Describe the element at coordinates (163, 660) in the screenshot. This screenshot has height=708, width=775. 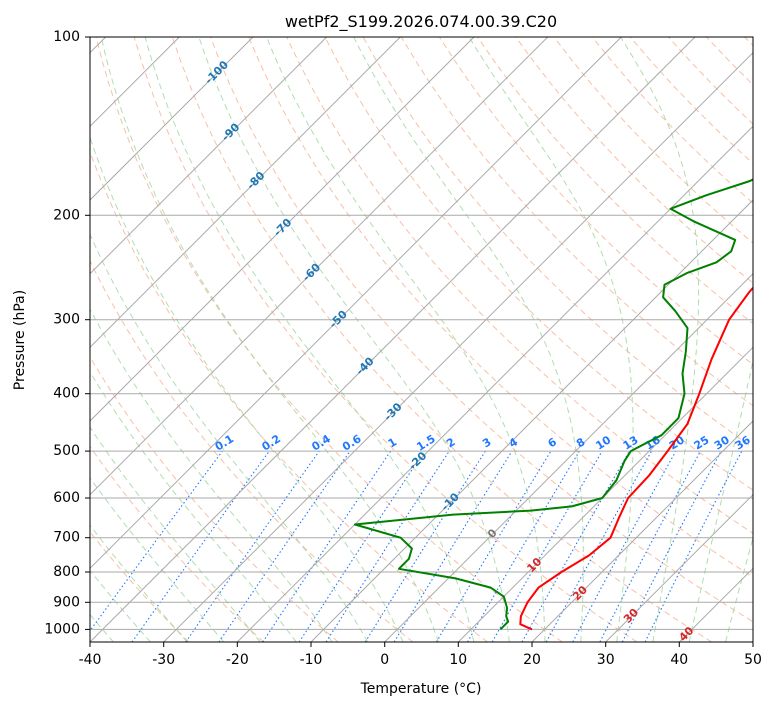
I see `x-tick-label: -30` at that location.